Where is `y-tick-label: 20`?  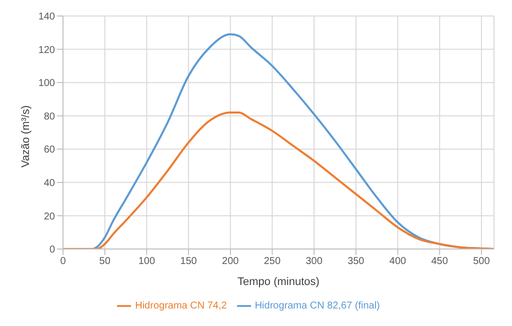 y-tick-label: 20 is located at coordinates (50, 216).